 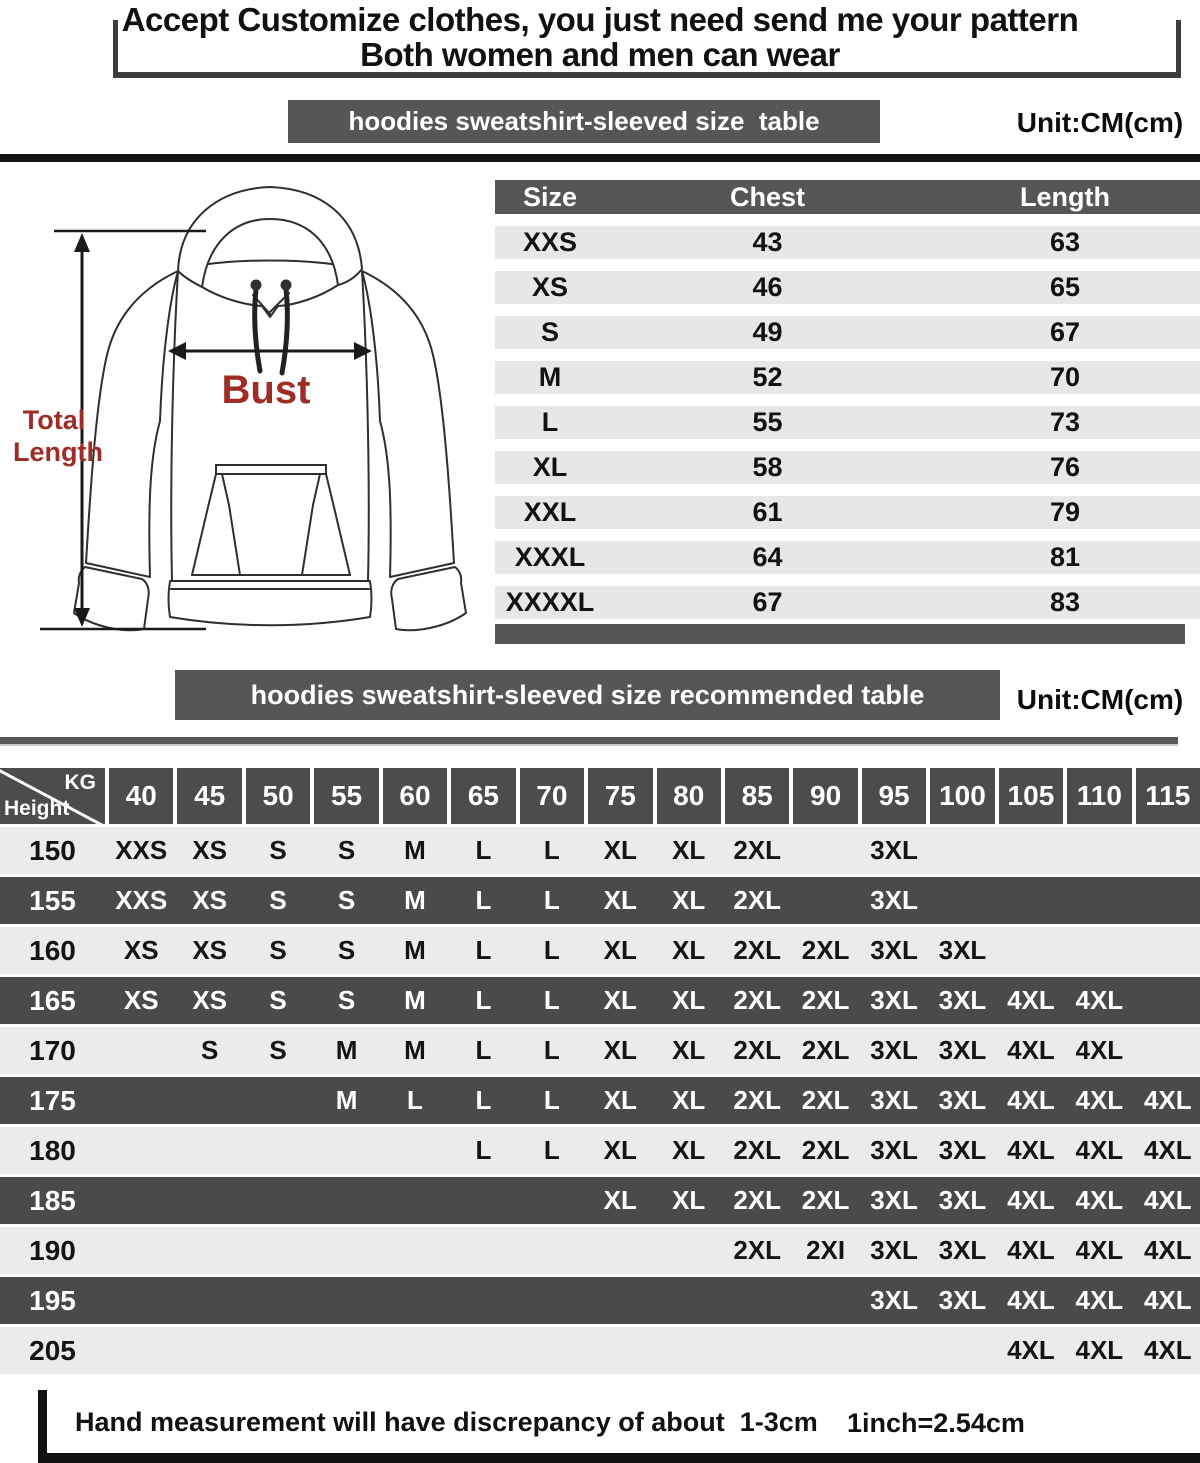 What do you see at coordinates (428, 599) in the screenshot?
I see `hoodie-right-cuff` at bounding box center [428, 599].